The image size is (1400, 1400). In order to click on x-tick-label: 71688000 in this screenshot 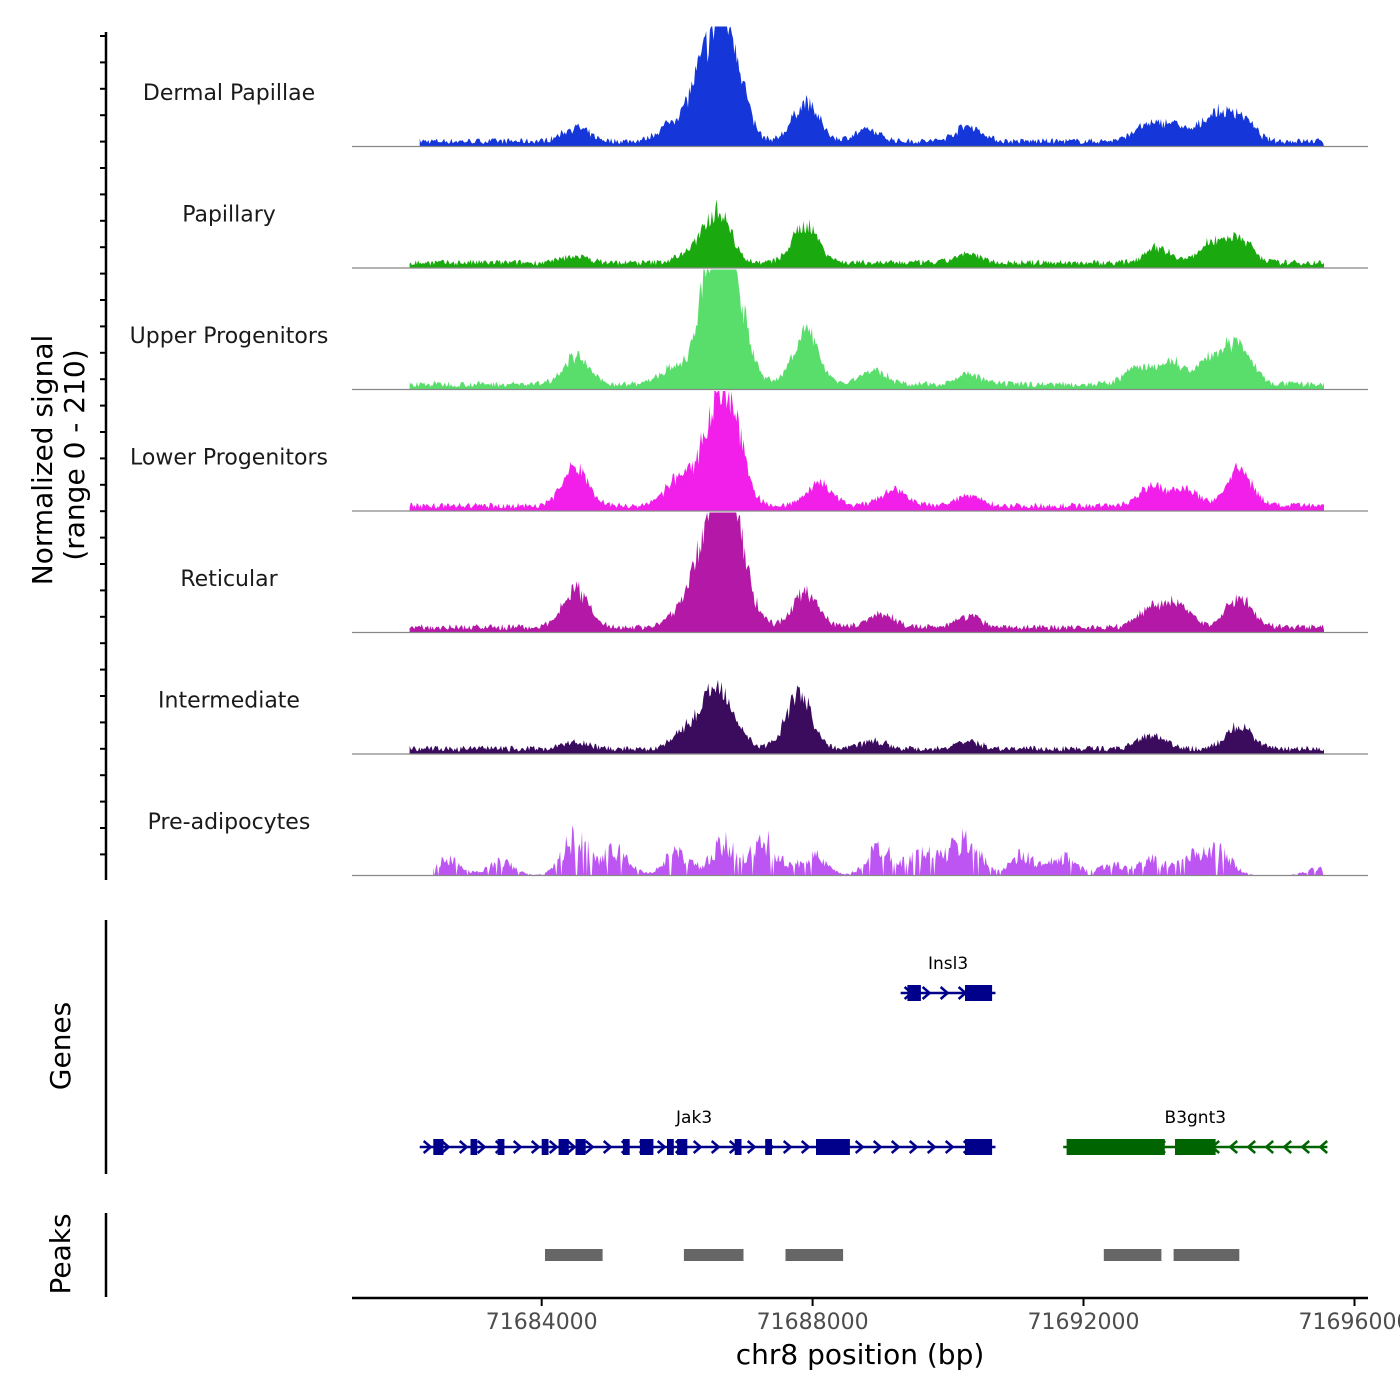, I will do `click(813, 1322)`.